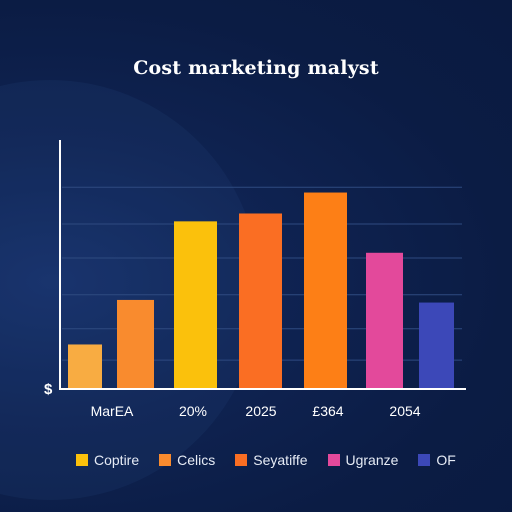  Describe the element at coordinates (280, 460) in the screenshot. I see `legend-label: Seyatiffe` at that location.